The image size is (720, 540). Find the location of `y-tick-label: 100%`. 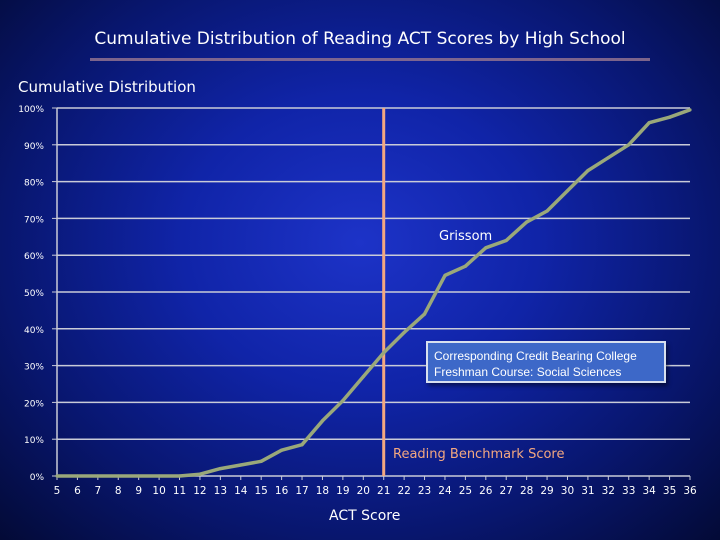

y-tick-label: 100% is located at coordinates (31, 110).